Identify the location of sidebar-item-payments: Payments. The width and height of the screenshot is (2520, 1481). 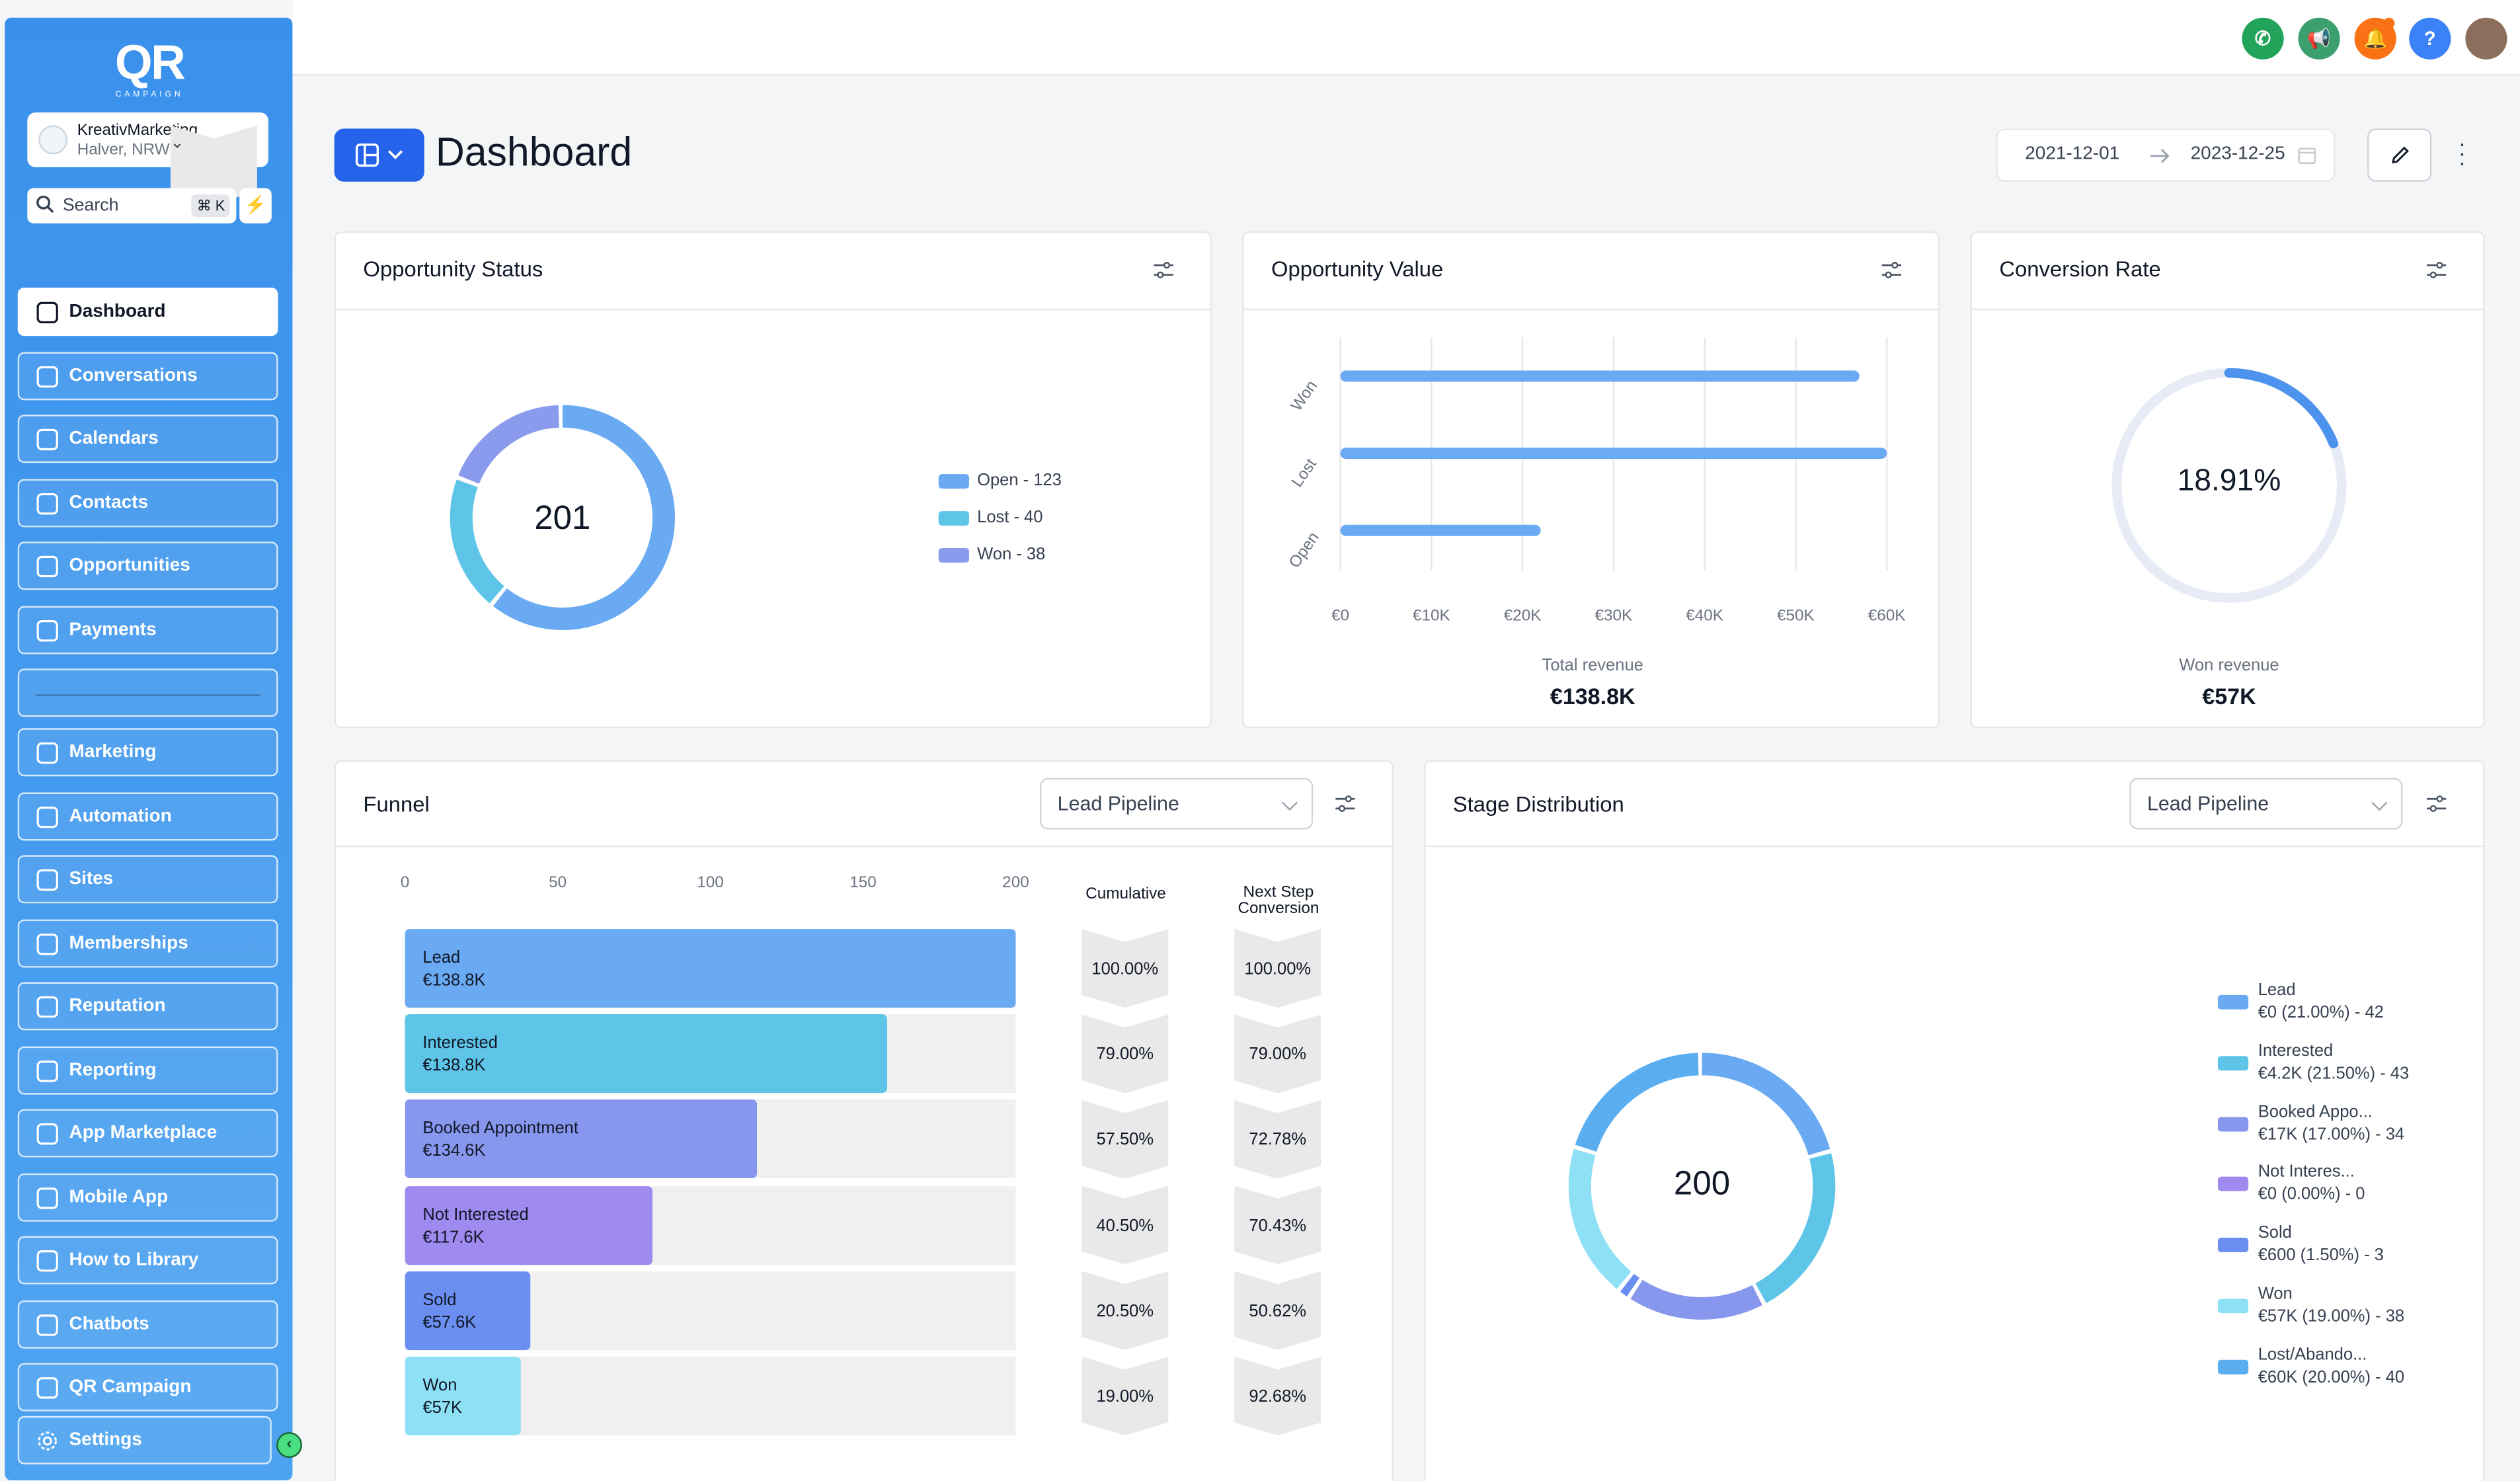
(147, 630).